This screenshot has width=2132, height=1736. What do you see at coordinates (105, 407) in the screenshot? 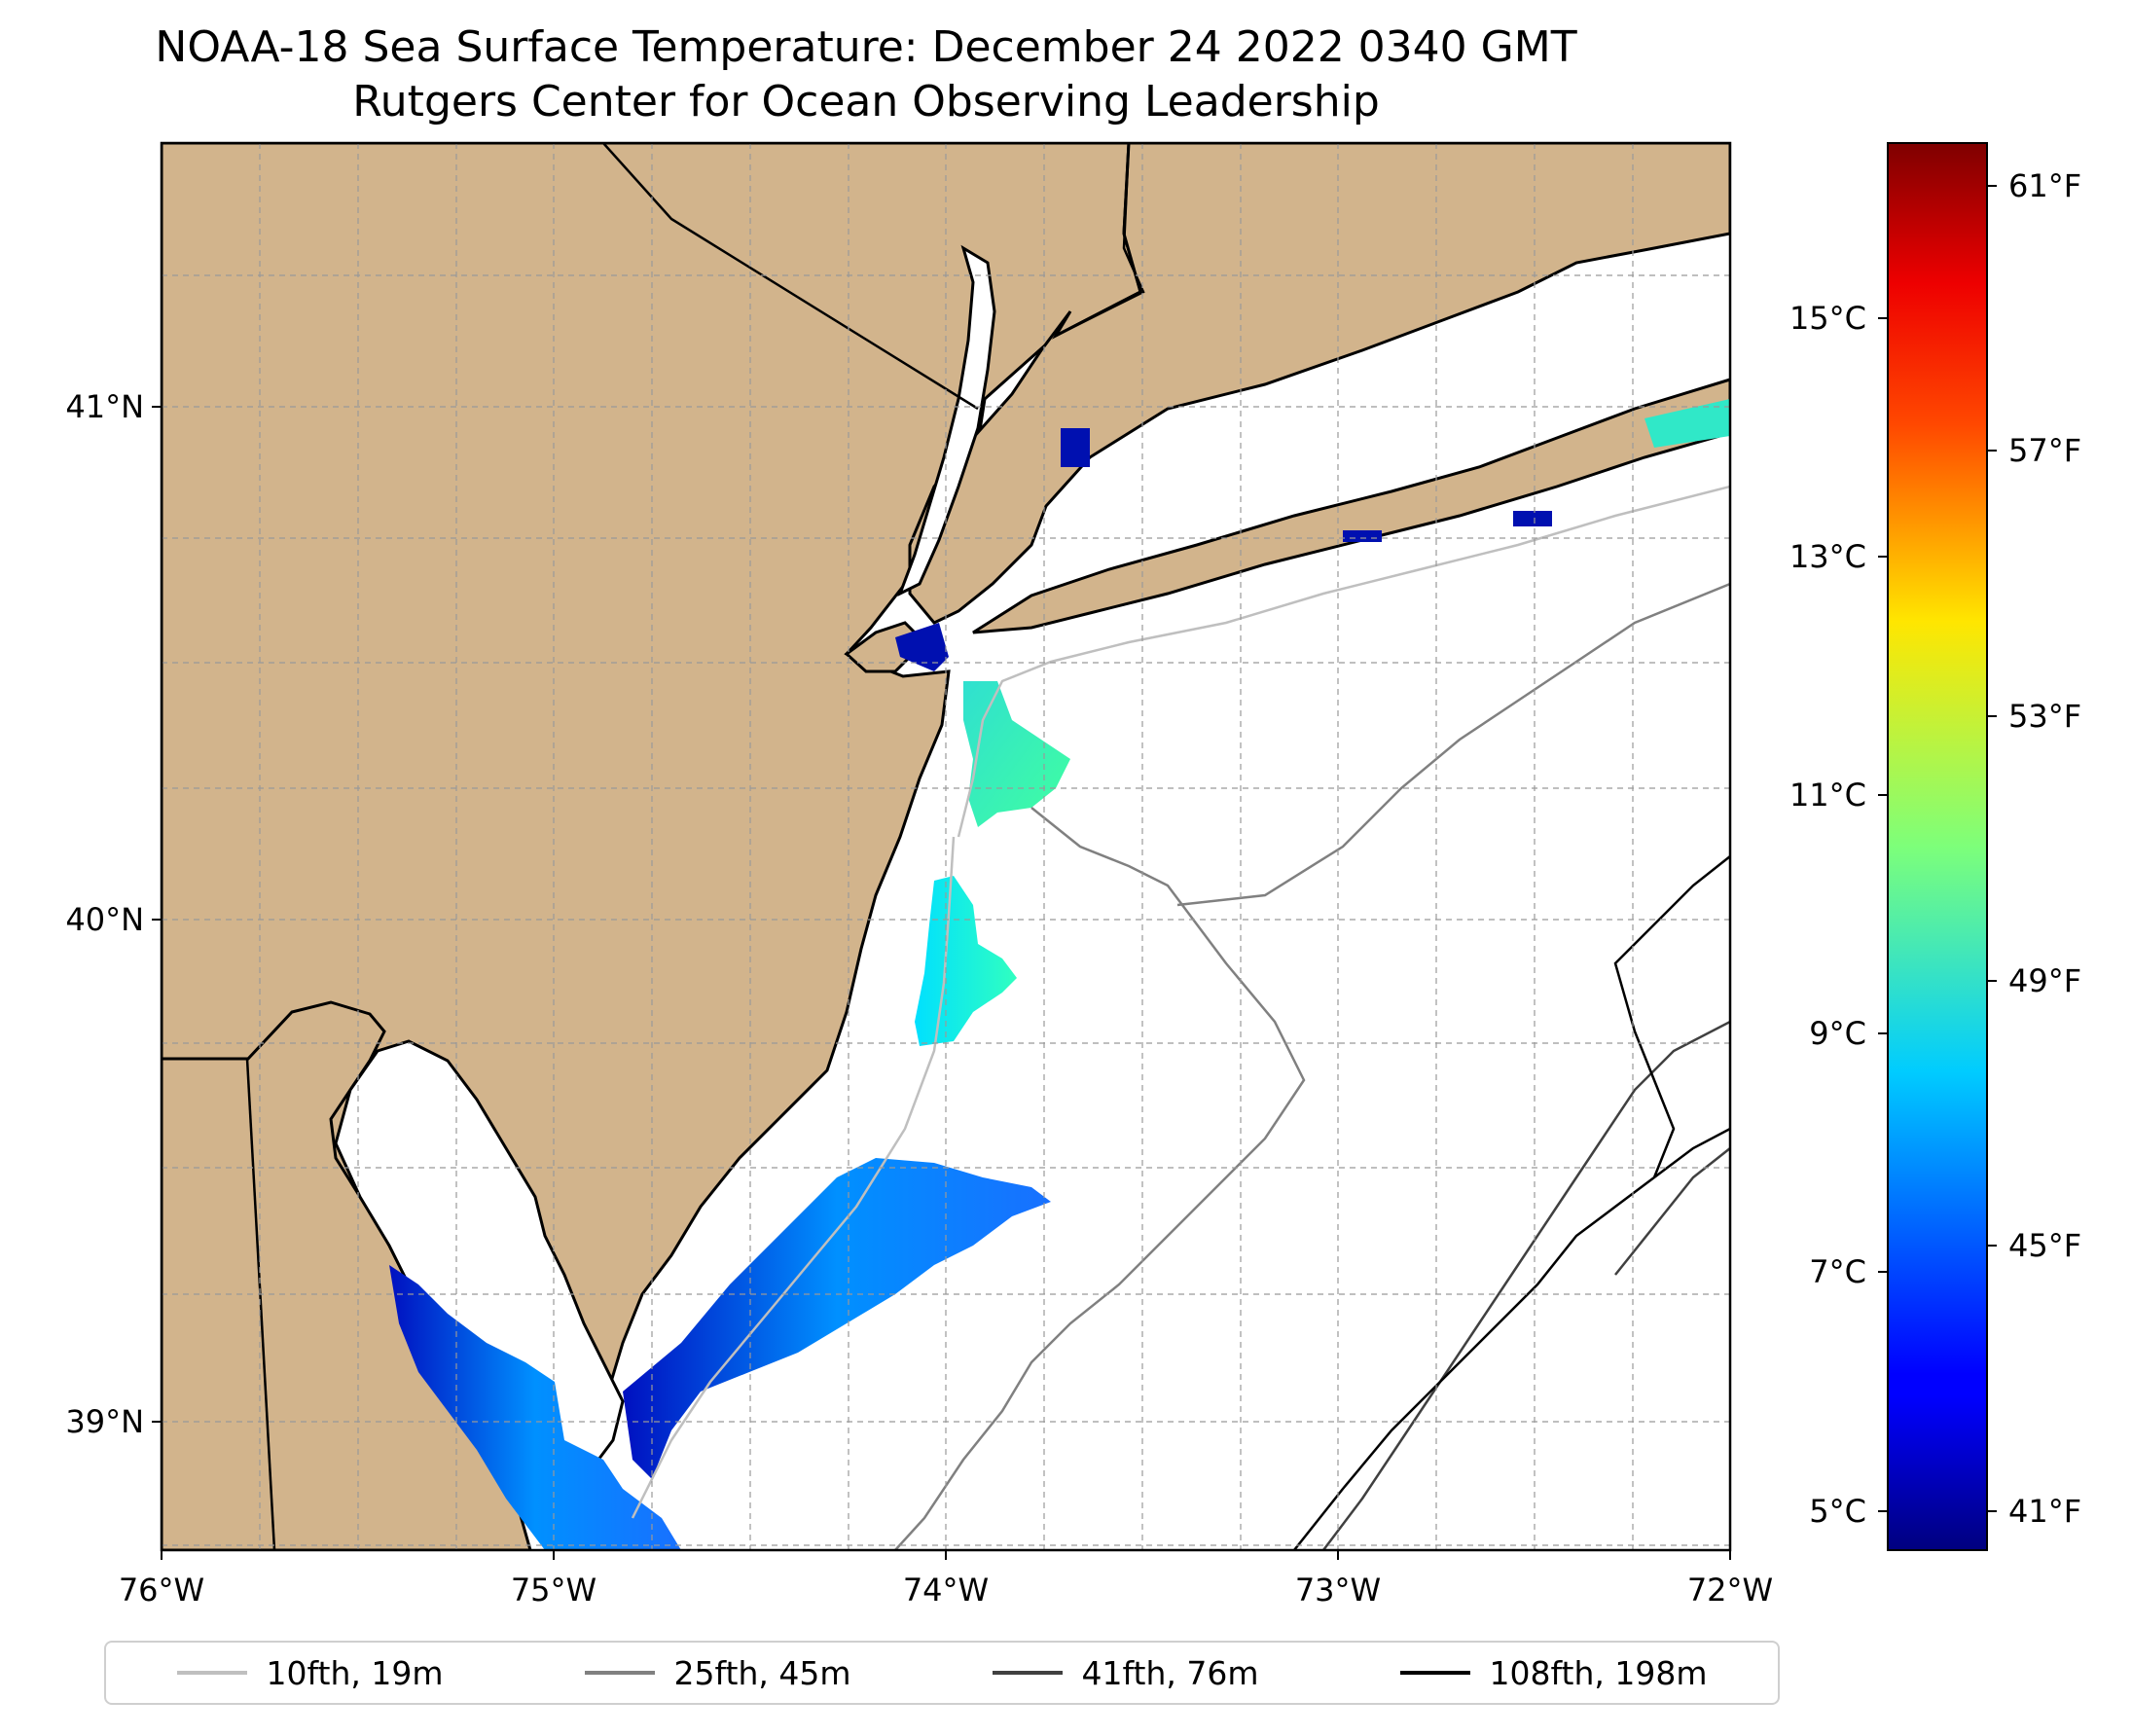
I see `y-tick-label: 41°N` at bounding box center [105, 407].